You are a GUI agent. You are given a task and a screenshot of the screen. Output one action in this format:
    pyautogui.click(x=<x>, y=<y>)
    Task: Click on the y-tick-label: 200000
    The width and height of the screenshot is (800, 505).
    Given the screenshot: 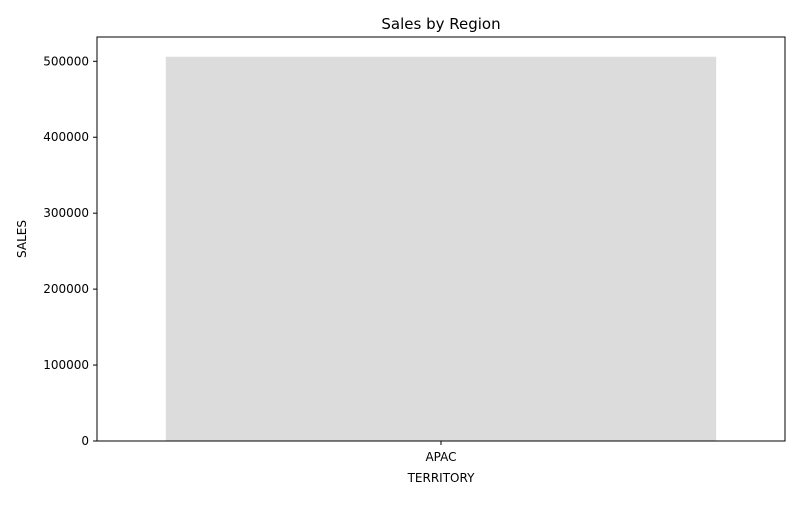 What is the action you would take?
    pyautogui.click(x=66, y=289)
    